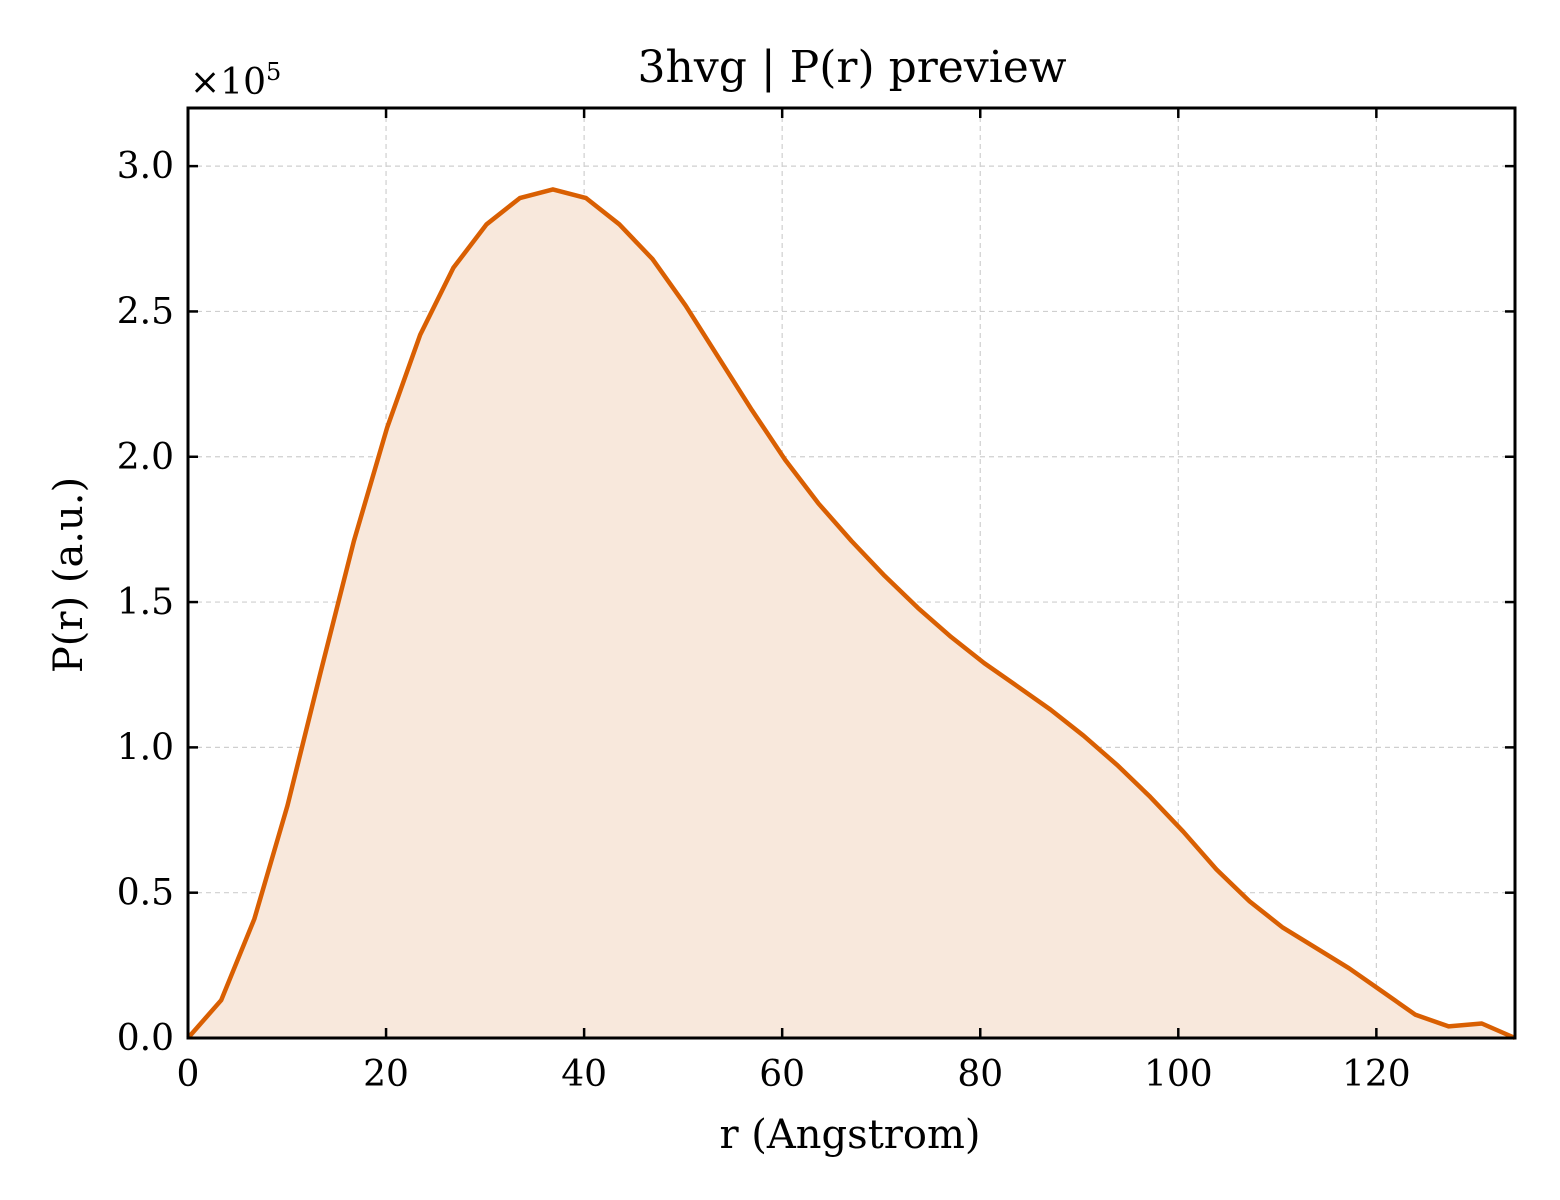 The width and height of the screenshot is (1560, 1200). What do you see at coordinates (980, 1074) in the screenshot?
I see `x-tick-label: 80` at bounding box center [980, 1074].